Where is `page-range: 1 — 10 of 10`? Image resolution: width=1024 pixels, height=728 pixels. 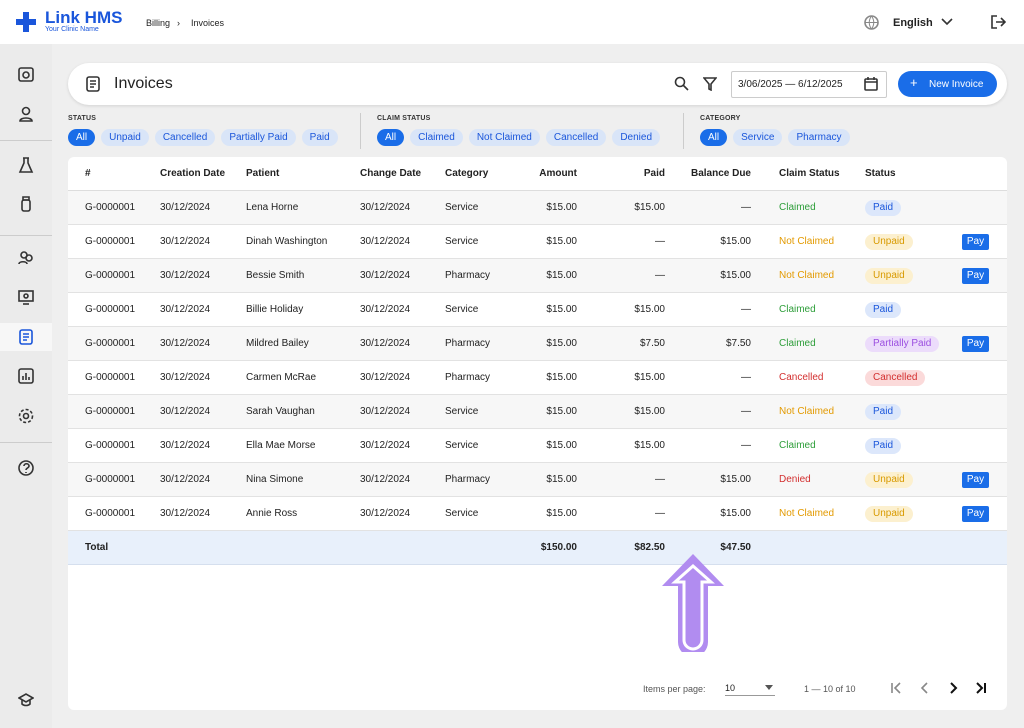
page-range: 1 — 10 of 10 is located at coordinates (830, 689).